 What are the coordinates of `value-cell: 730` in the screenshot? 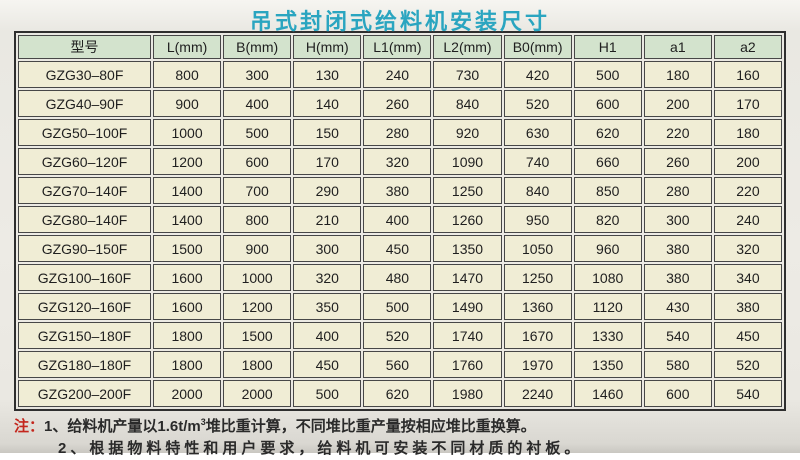 It's located at (467, 74).